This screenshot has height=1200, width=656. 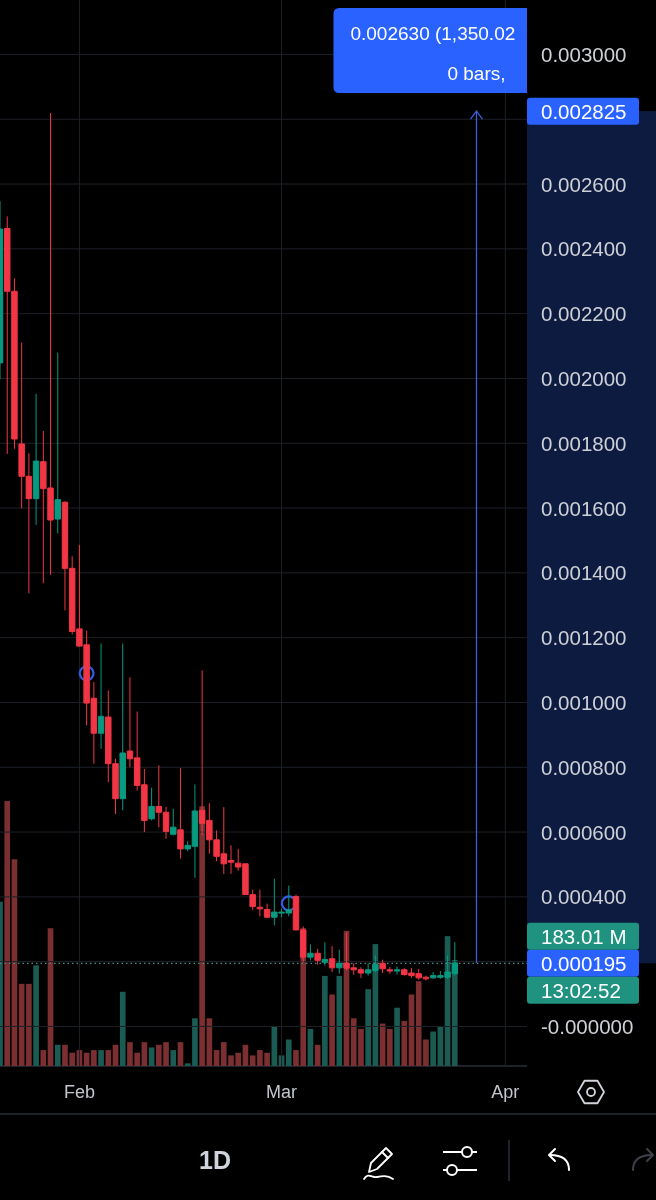 What do you see at coordinates (584, 638) in the screenshot?
I see `y-tick-label: 0.001200` at bounding box center [584, 638].